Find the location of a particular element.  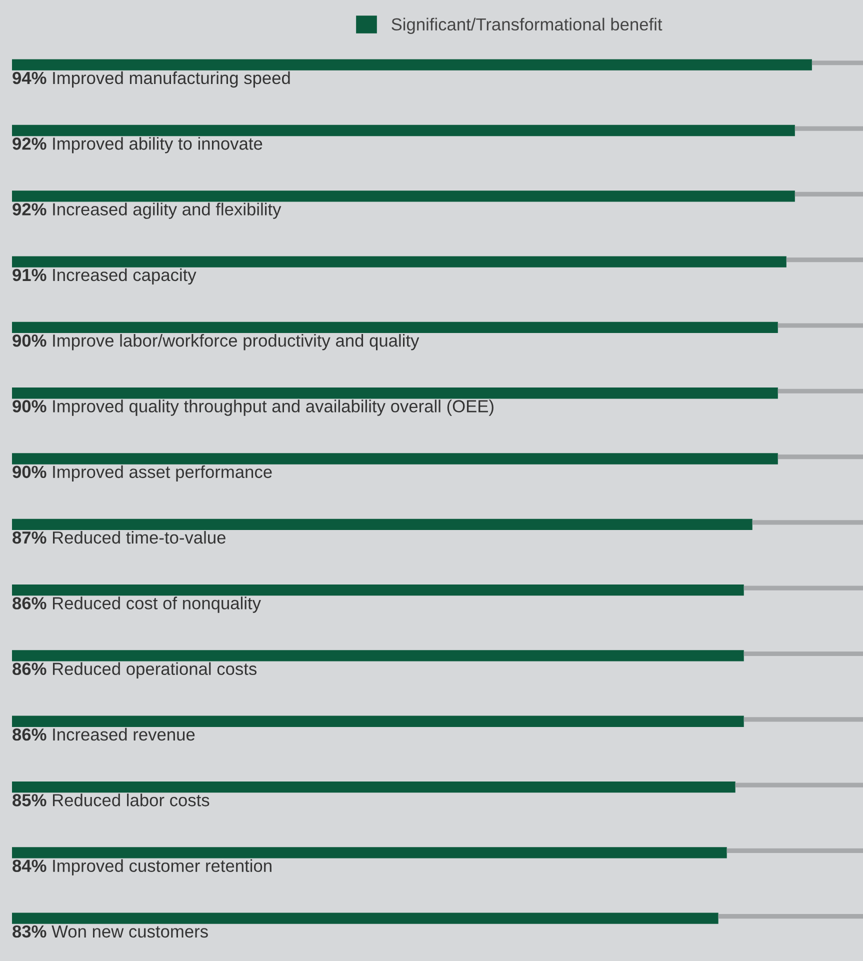

y-tick-label: Improved asset performance is located at coordinates (162, 473).